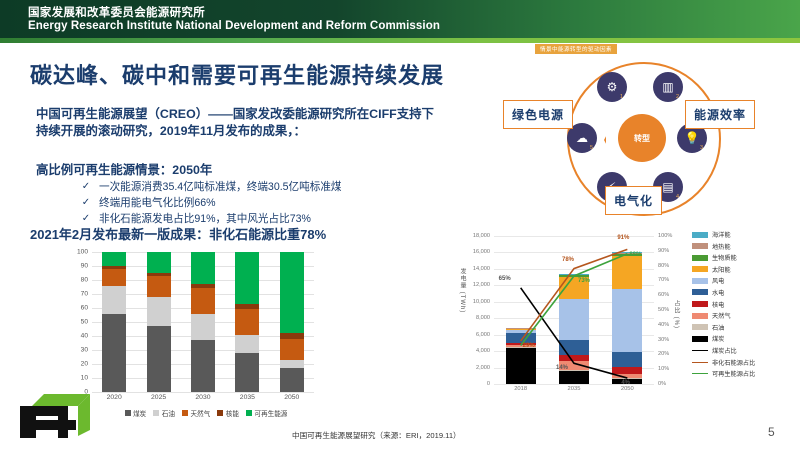 The height and width of the screenshot is (450, 800). I want to click on legend-label: 煤炭, so click(718, 340).